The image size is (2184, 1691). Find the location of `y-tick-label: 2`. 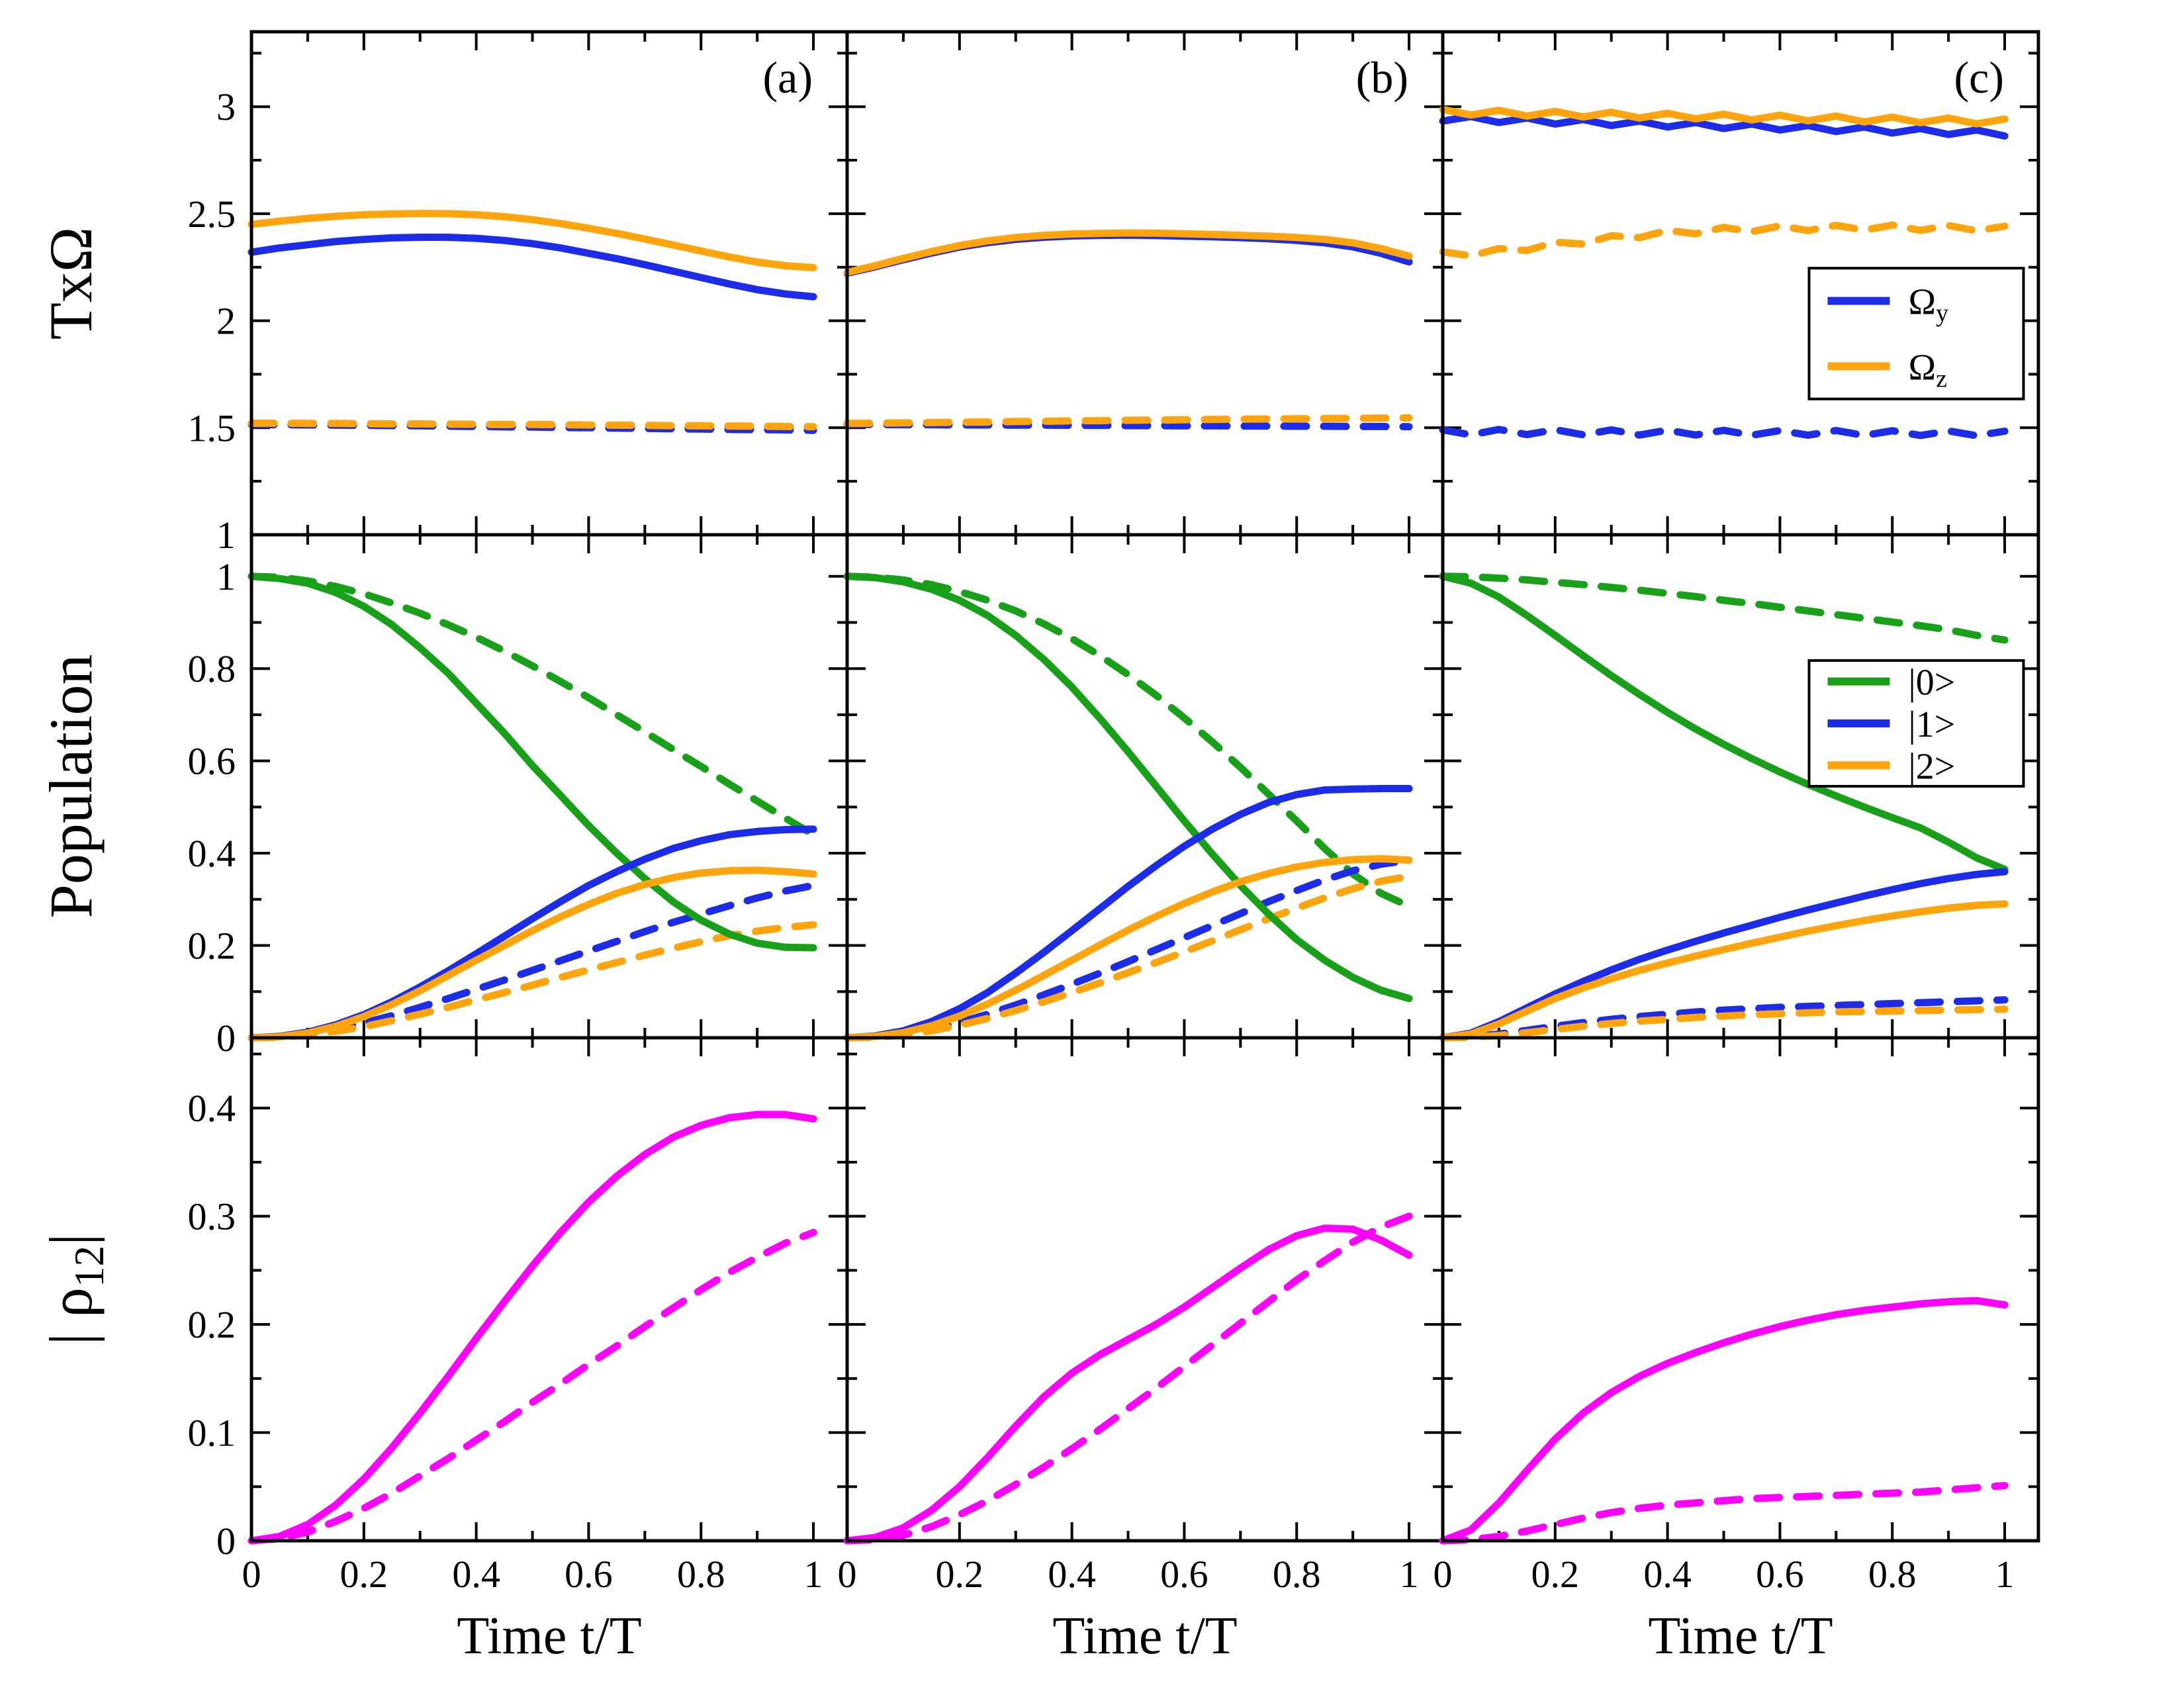

y-tick-label: 2 is located at coordinates (226, 321).